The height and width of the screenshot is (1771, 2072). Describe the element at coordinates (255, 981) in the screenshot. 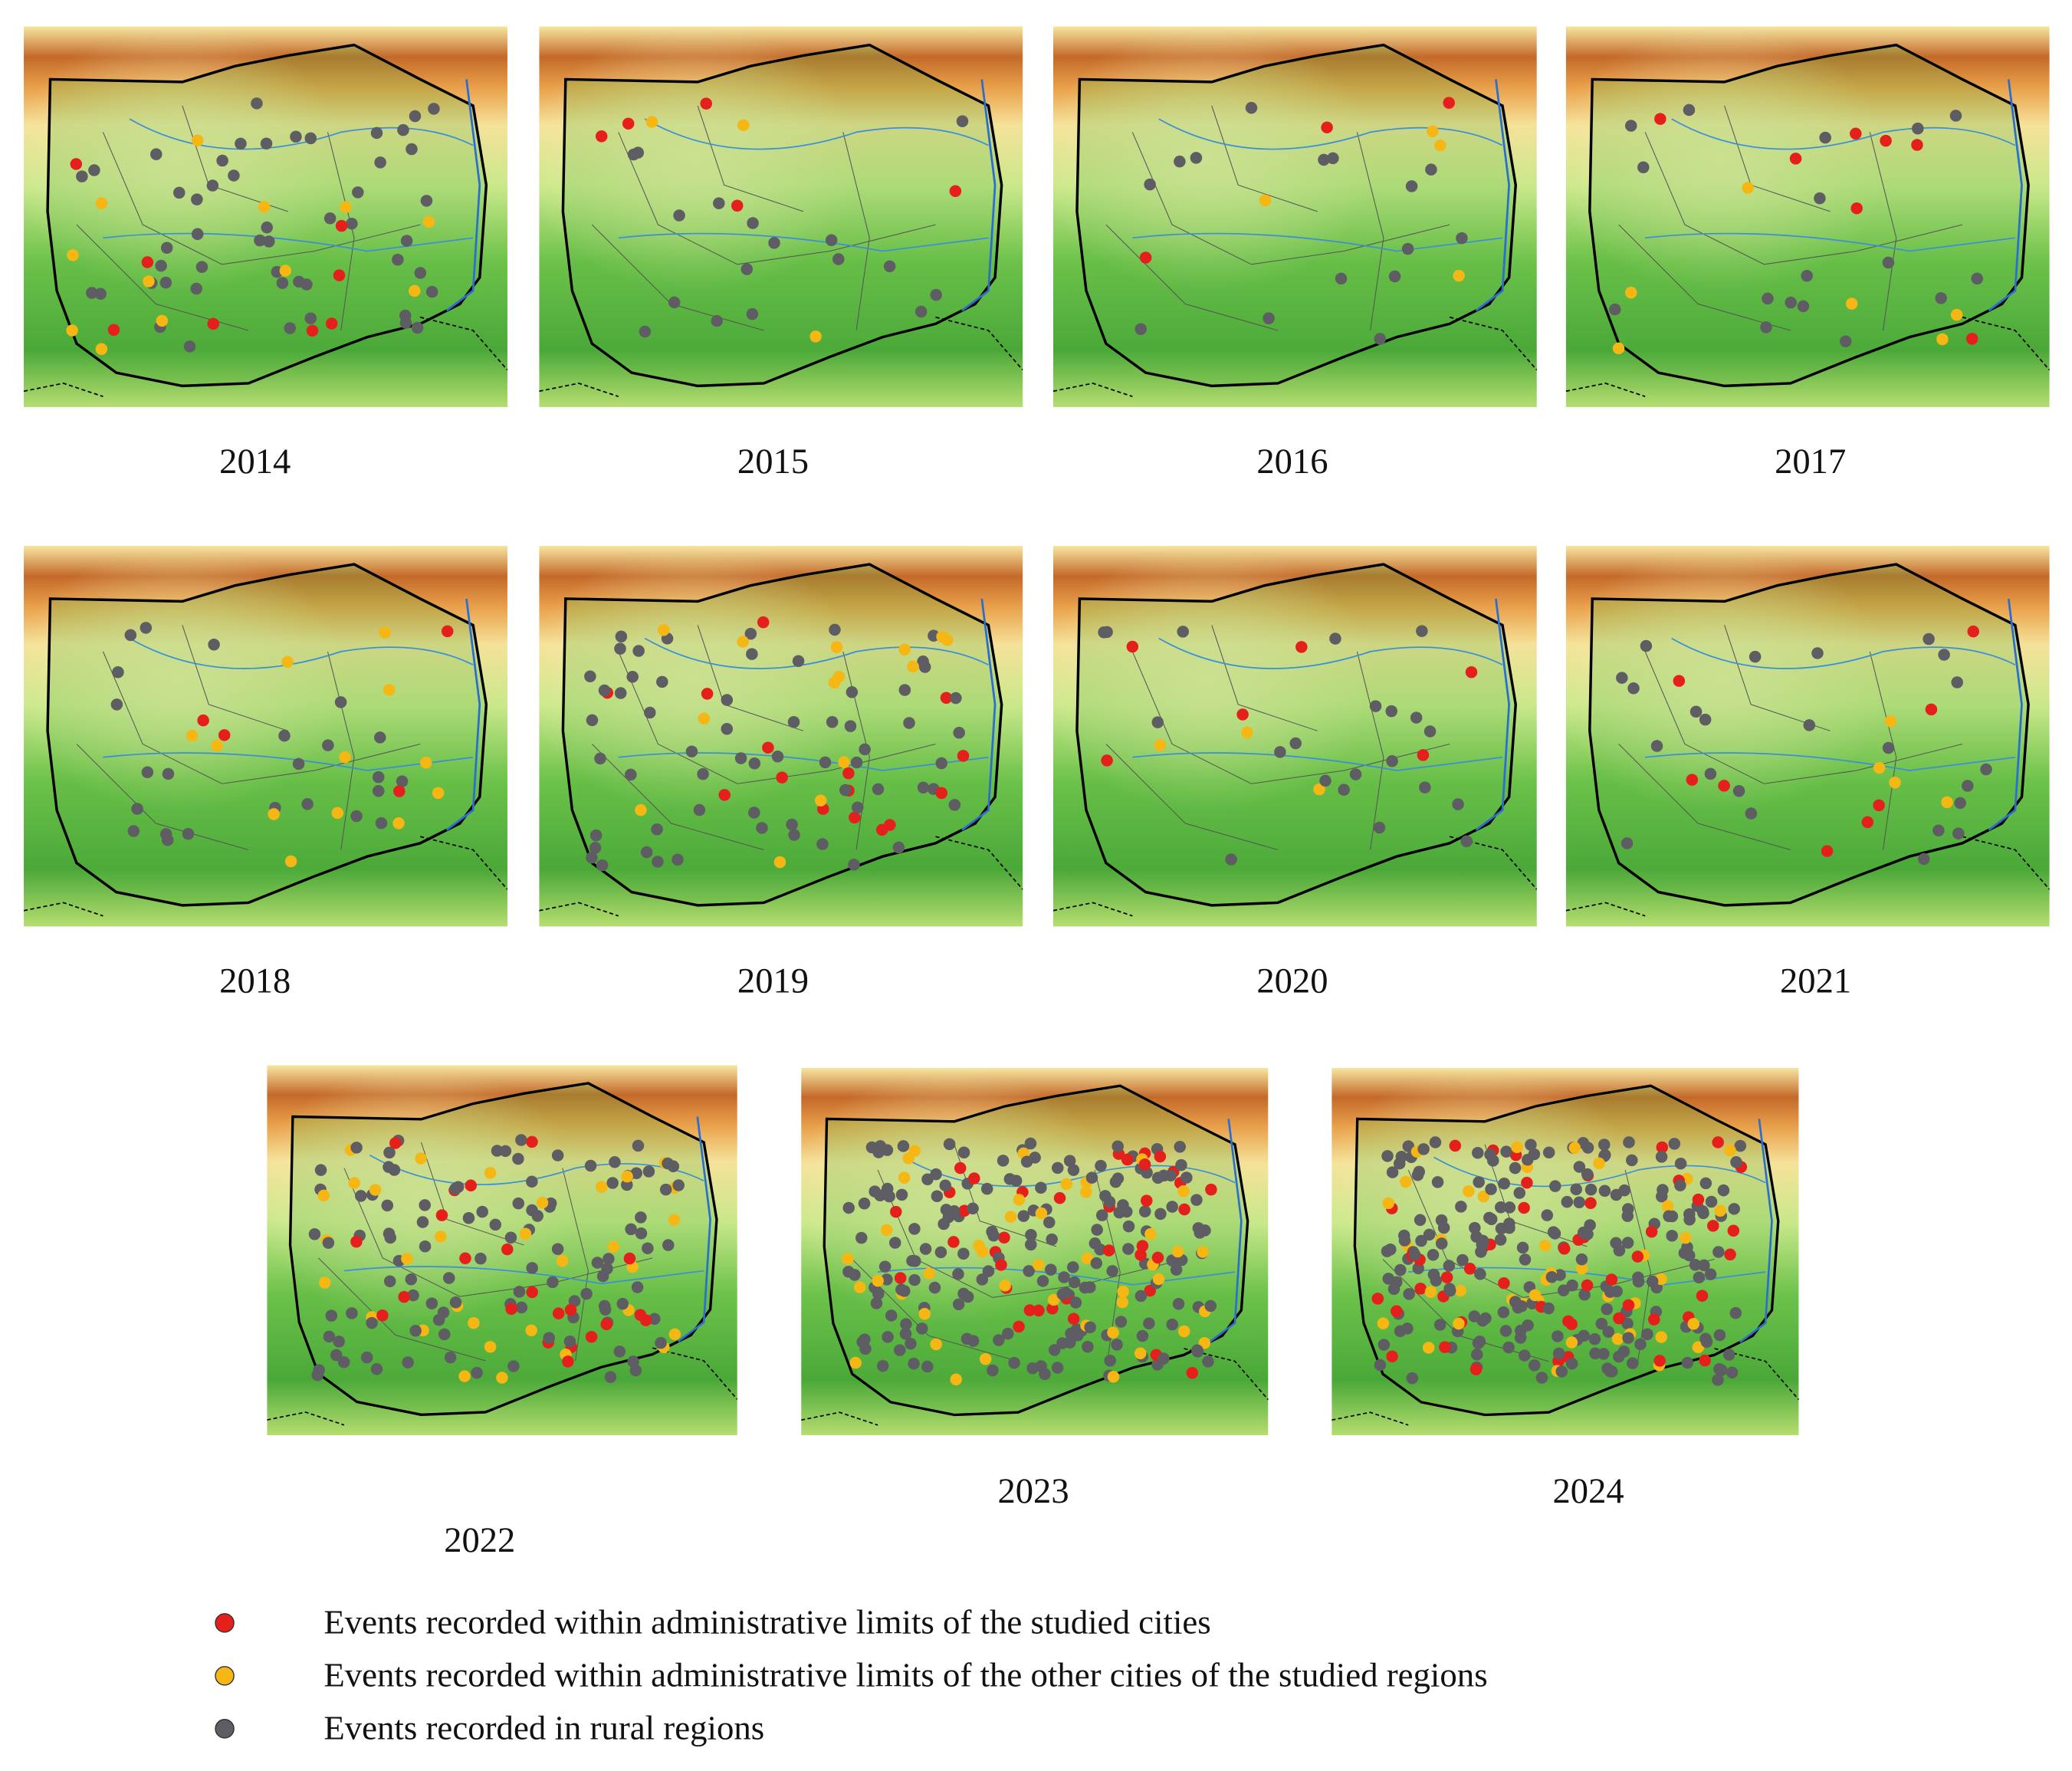

I see `year-label: 2018` at that location.